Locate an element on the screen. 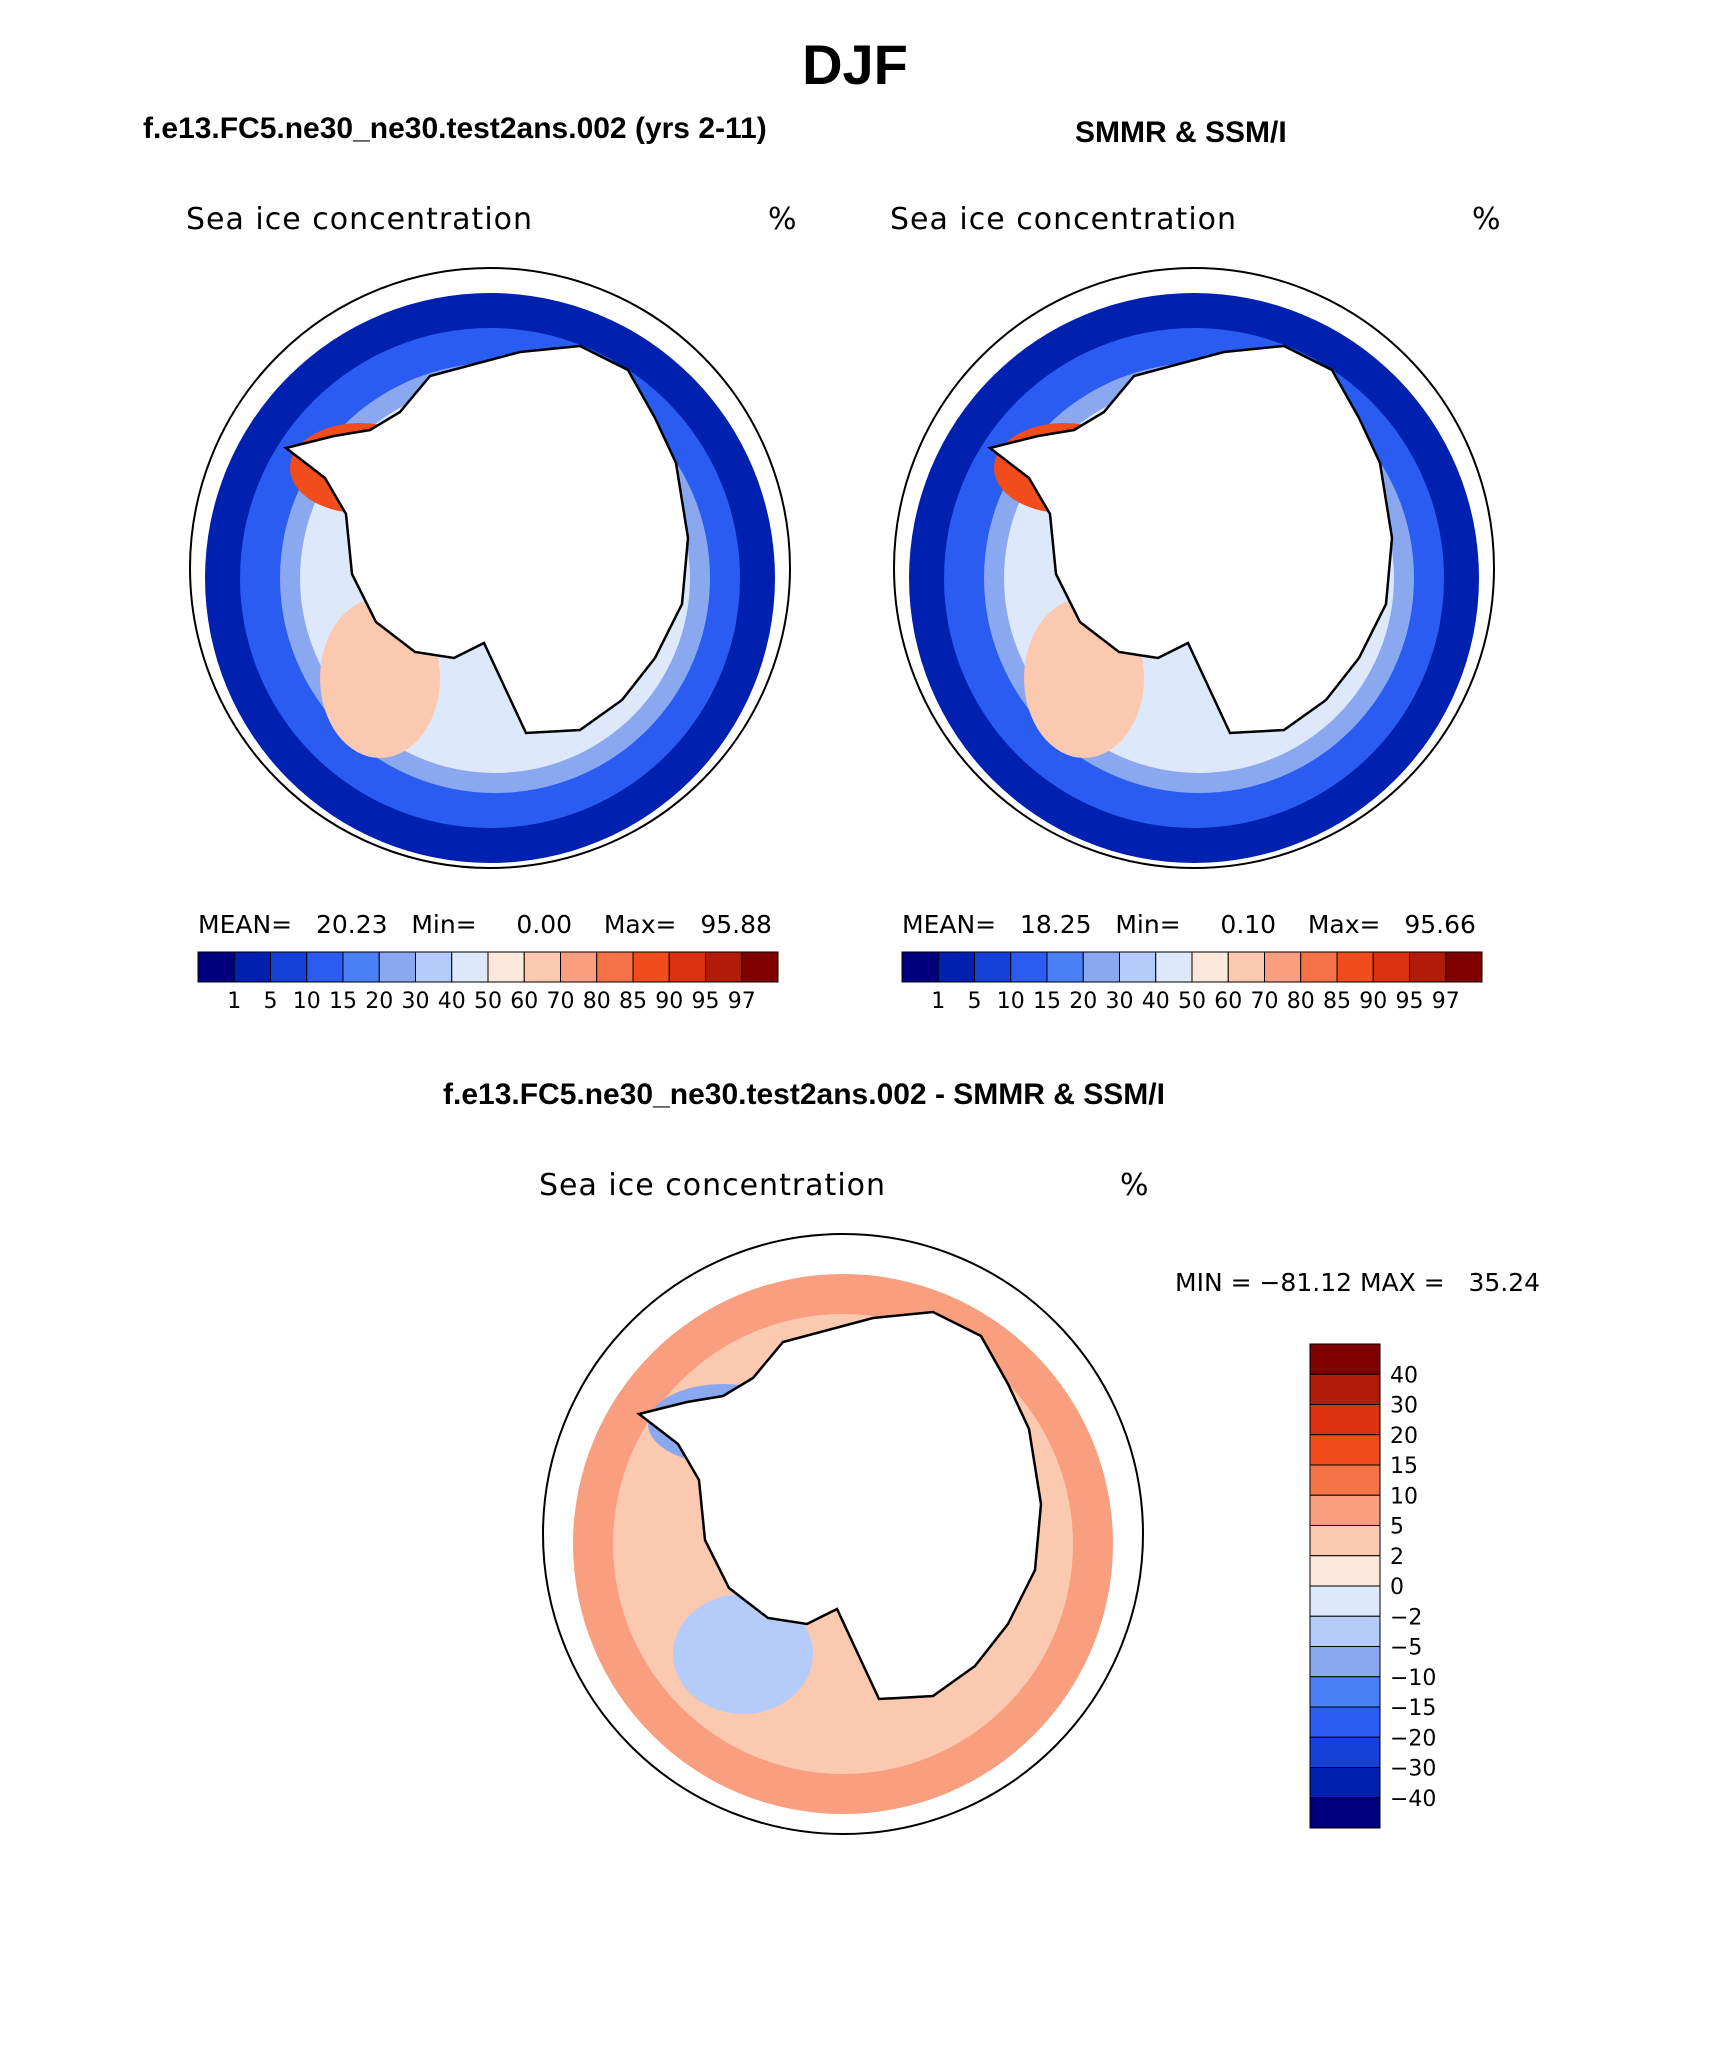  colorbar-tick-label: −40 is located at coordinates (1413, 1799).